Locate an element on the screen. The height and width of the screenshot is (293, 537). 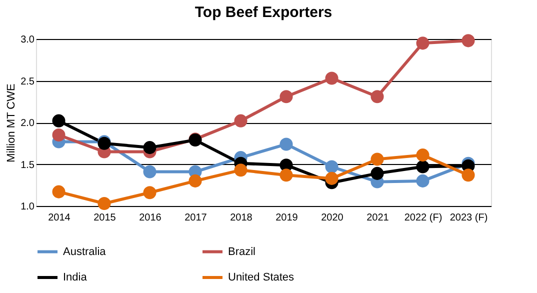
x-tick-label: 2014 is located at coordinates (59, 218).